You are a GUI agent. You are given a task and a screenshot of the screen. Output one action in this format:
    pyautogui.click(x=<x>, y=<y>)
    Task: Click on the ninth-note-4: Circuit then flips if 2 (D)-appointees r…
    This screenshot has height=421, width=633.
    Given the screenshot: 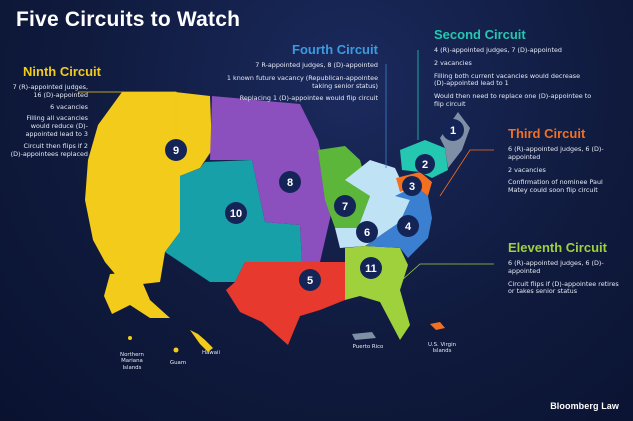 What is the action you would take?
    pyautogui.click(x=49, y=149)
    